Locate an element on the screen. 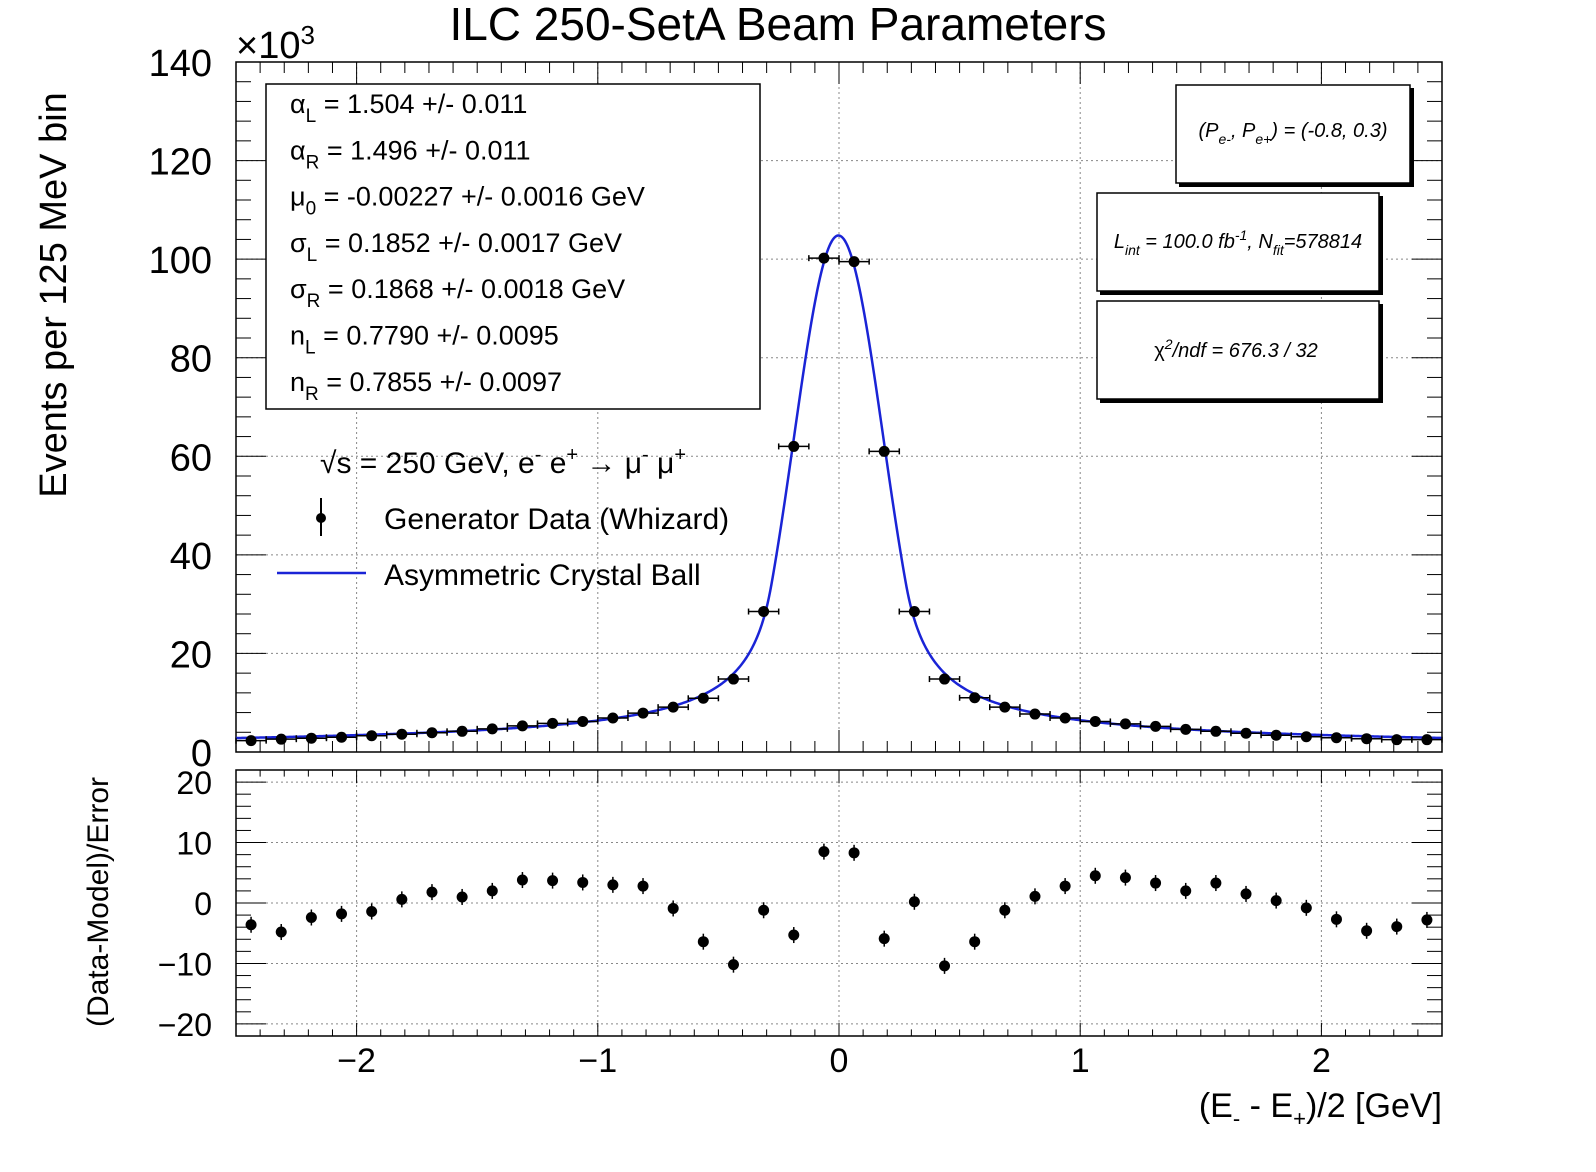  bottom-y-tick-label: −10 is located at coordinates (185, 964).